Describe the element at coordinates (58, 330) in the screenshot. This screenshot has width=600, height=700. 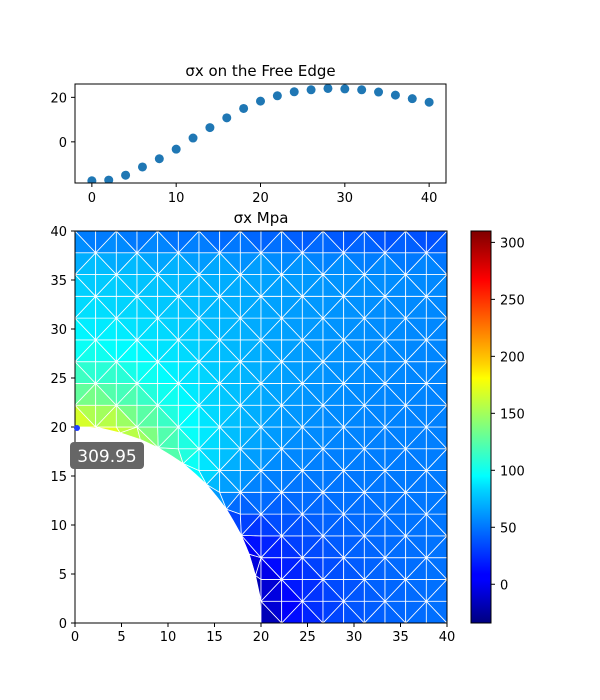
I see `stress-y-tick-label: 30` at that location.